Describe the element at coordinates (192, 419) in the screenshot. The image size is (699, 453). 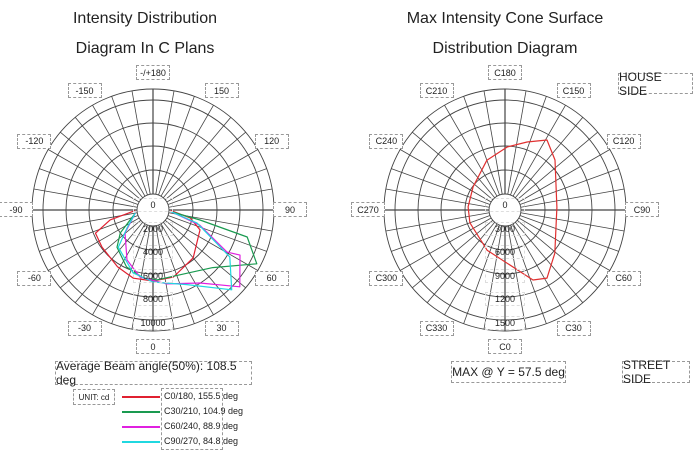
I see `legend-box` at that location.